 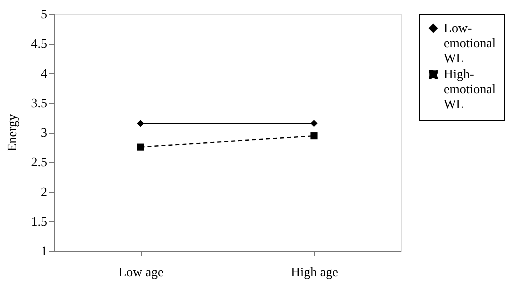 I want to click on x-tick-label: Low age, so click(x=141, y=272).